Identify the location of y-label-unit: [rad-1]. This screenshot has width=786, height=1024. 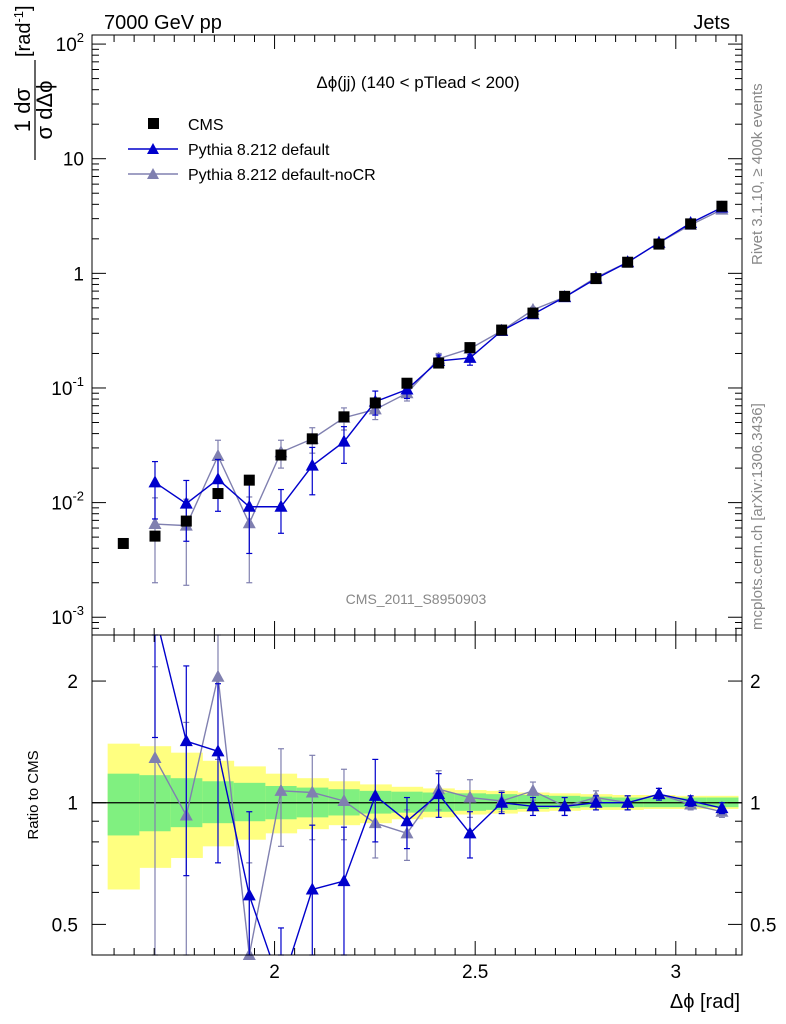
(23, 31).